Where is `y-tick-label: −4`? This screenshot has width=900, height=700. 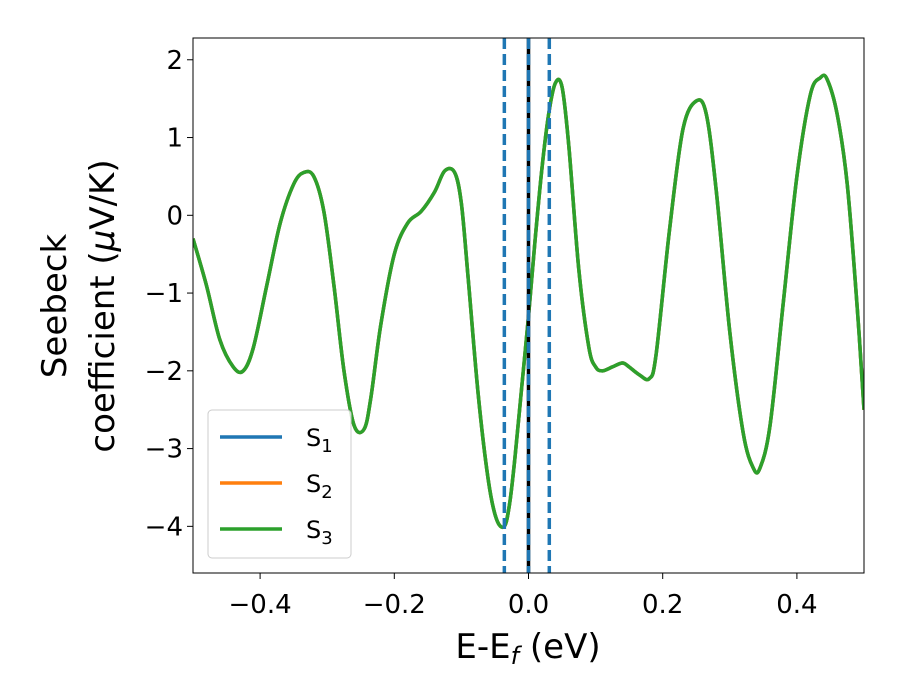
y-tick-label: −4 is located at coordinates (164, 527).